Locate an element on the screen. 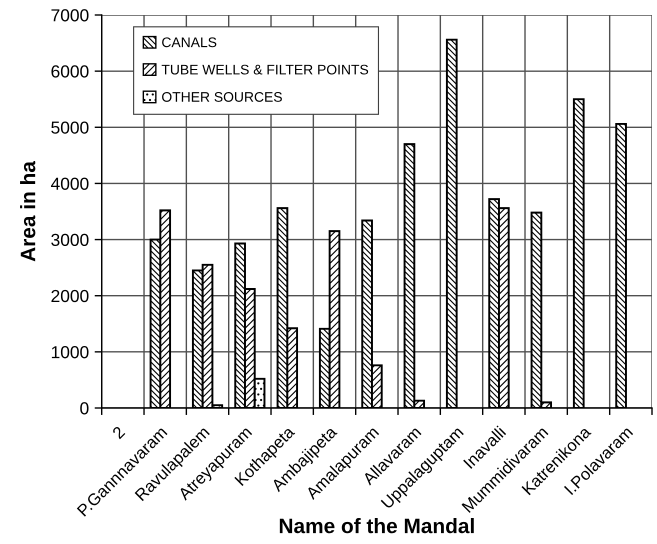  legend-label: OTHER SOURCES is located at coordinates (222, 97).